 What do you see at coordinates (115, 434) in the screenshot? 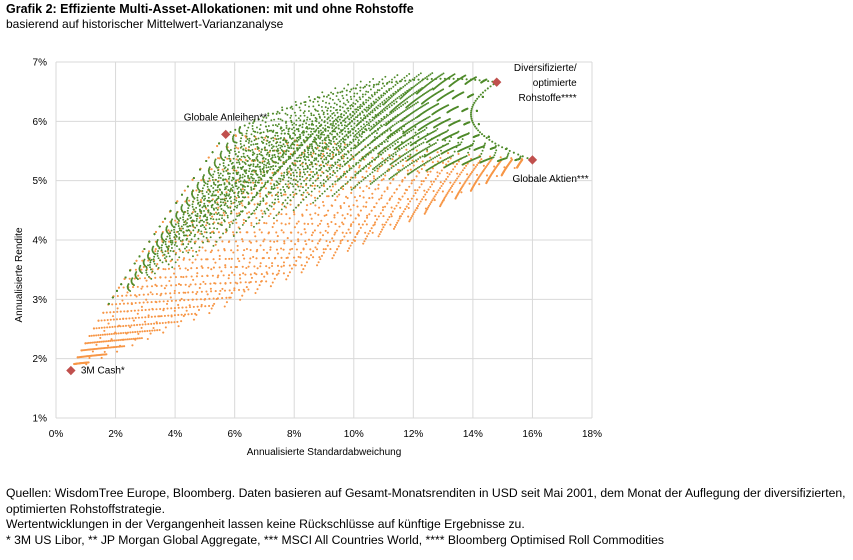
I see `x-tick-label: 2%` at bounding box center [115, 434].